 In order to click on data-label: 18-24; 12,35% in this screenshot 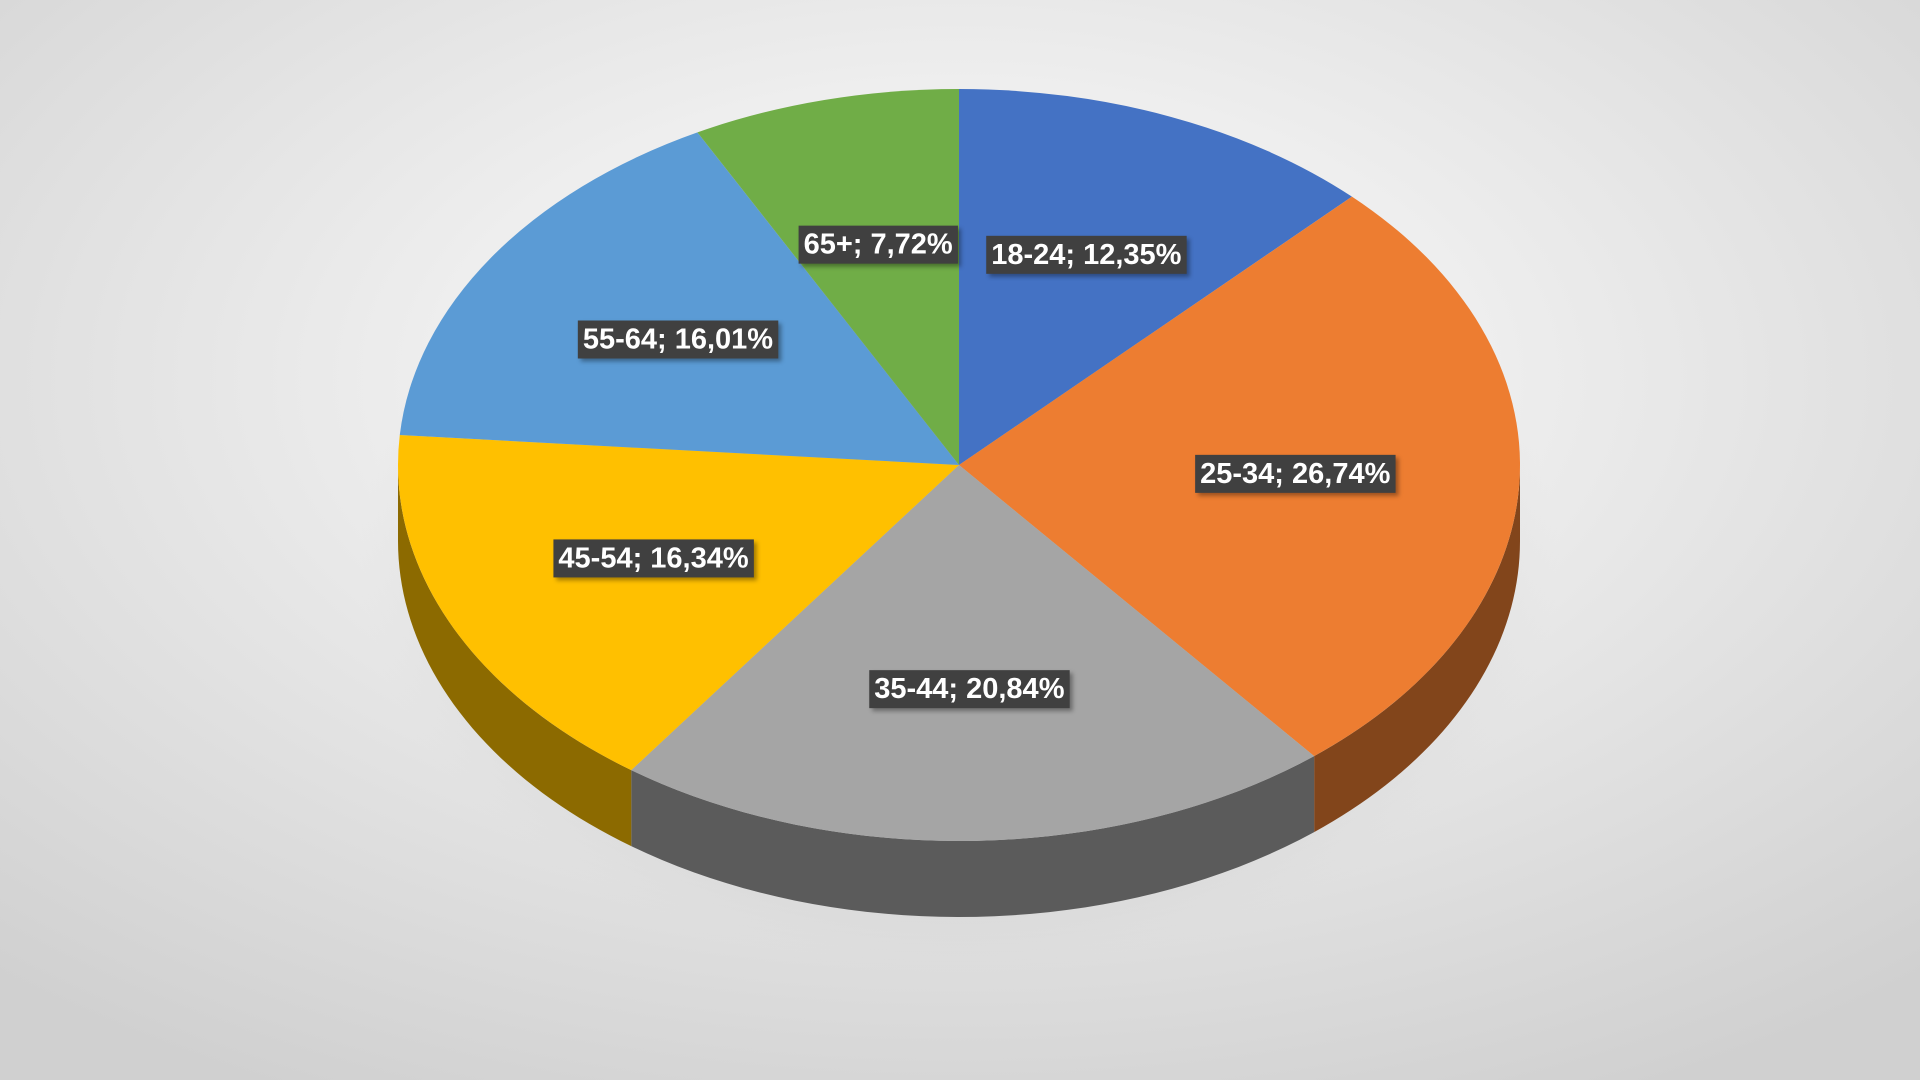, I will do `click(1086, 255)`.